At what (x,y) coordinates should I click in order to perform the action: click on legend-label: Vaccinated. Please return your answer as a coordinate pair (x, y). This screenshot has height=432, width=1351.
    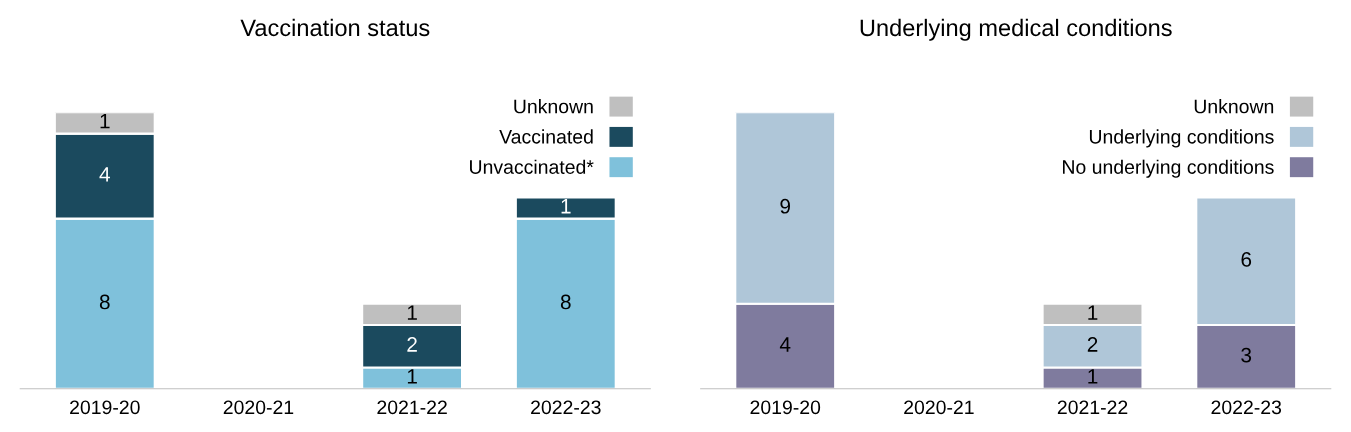
    Looking at the image, I should click on (546, 136).